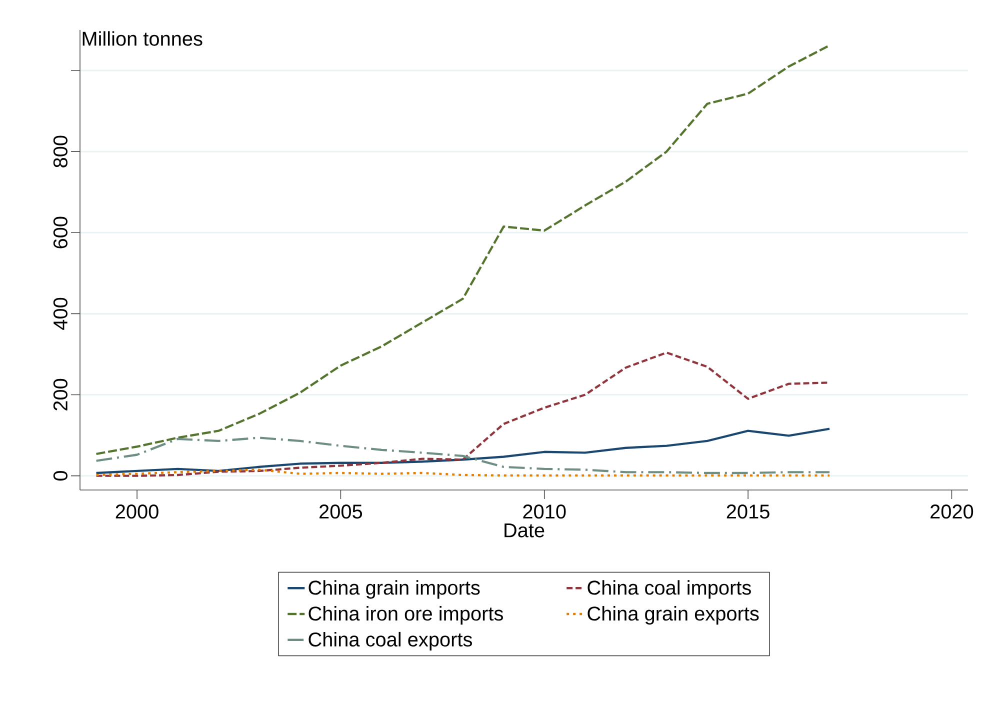 The width and height of the screenshot is (989, 719). Describe the element at coordinates (394, 589) in the screenshot. I see `legend-label: China grain imports` at that location.